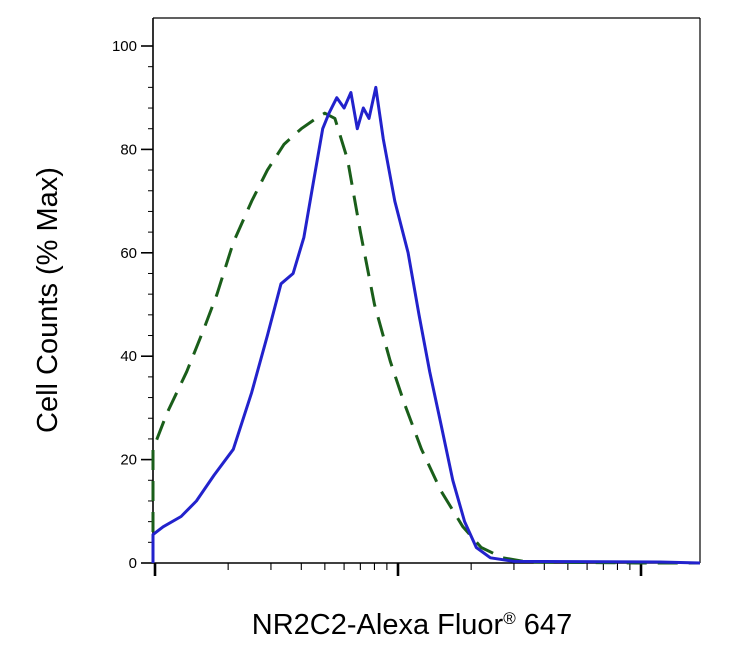 This screenshot has height=651, width=756. I want to click on y-tick-label: 0, so click(133, 563).